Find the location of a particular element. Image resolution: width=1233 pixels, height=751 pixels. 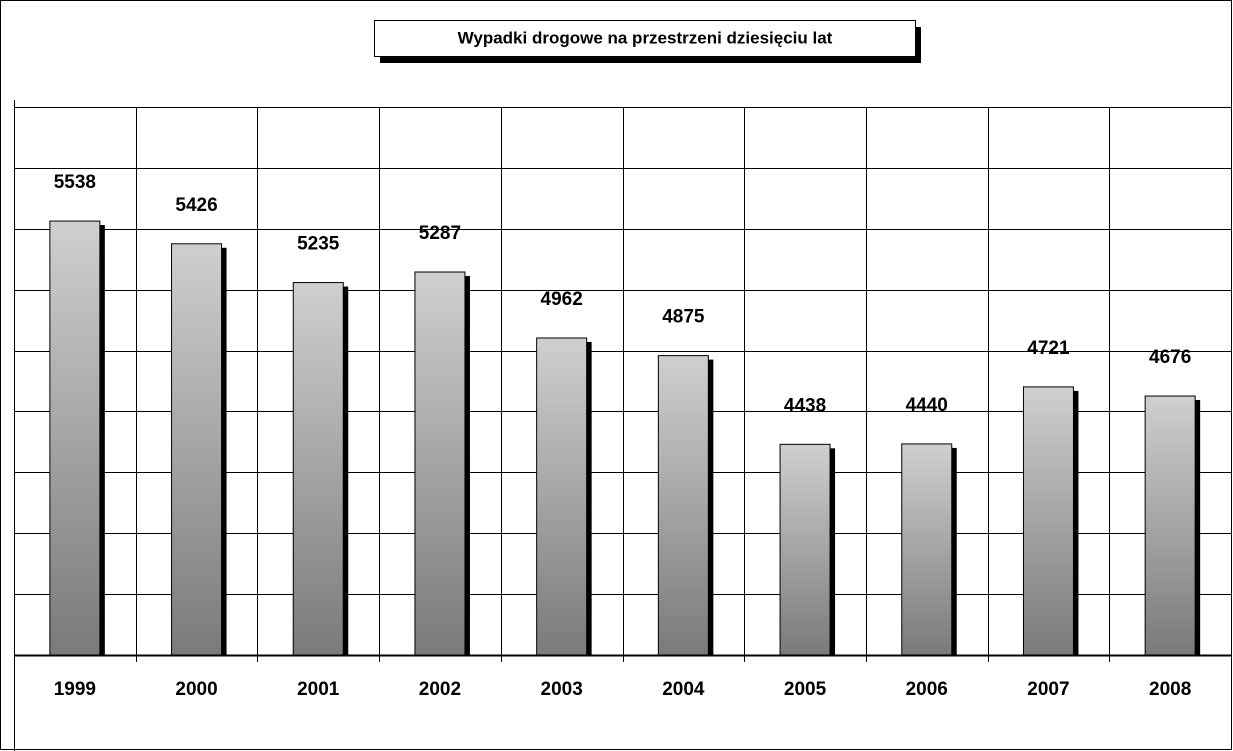

x-tick-label: 2001 is located at coordinates (318, 689).